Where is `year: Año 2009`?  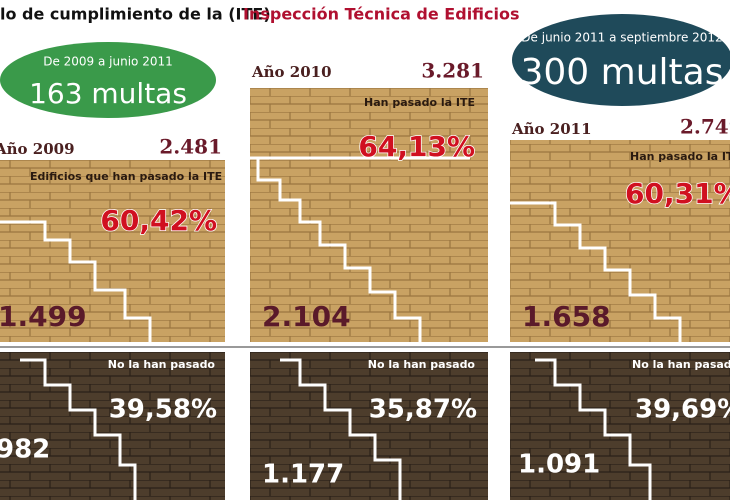 year: Año 2009 is located at coordinates (37, 149).